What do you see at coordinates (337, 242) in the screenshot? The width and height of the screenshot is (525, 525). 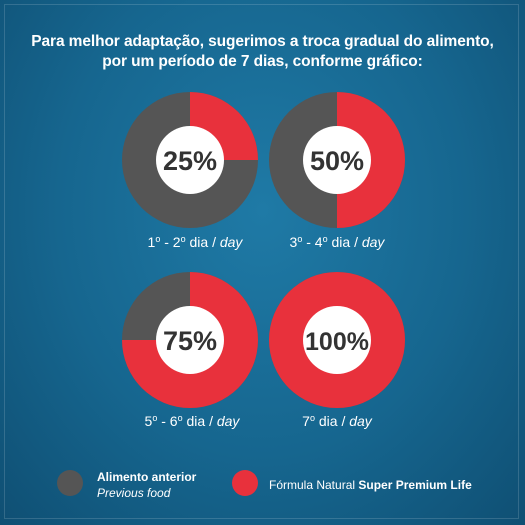 I see `day-label-3-4: 3o - 4o dia / day` at bounding box center [337, 242].